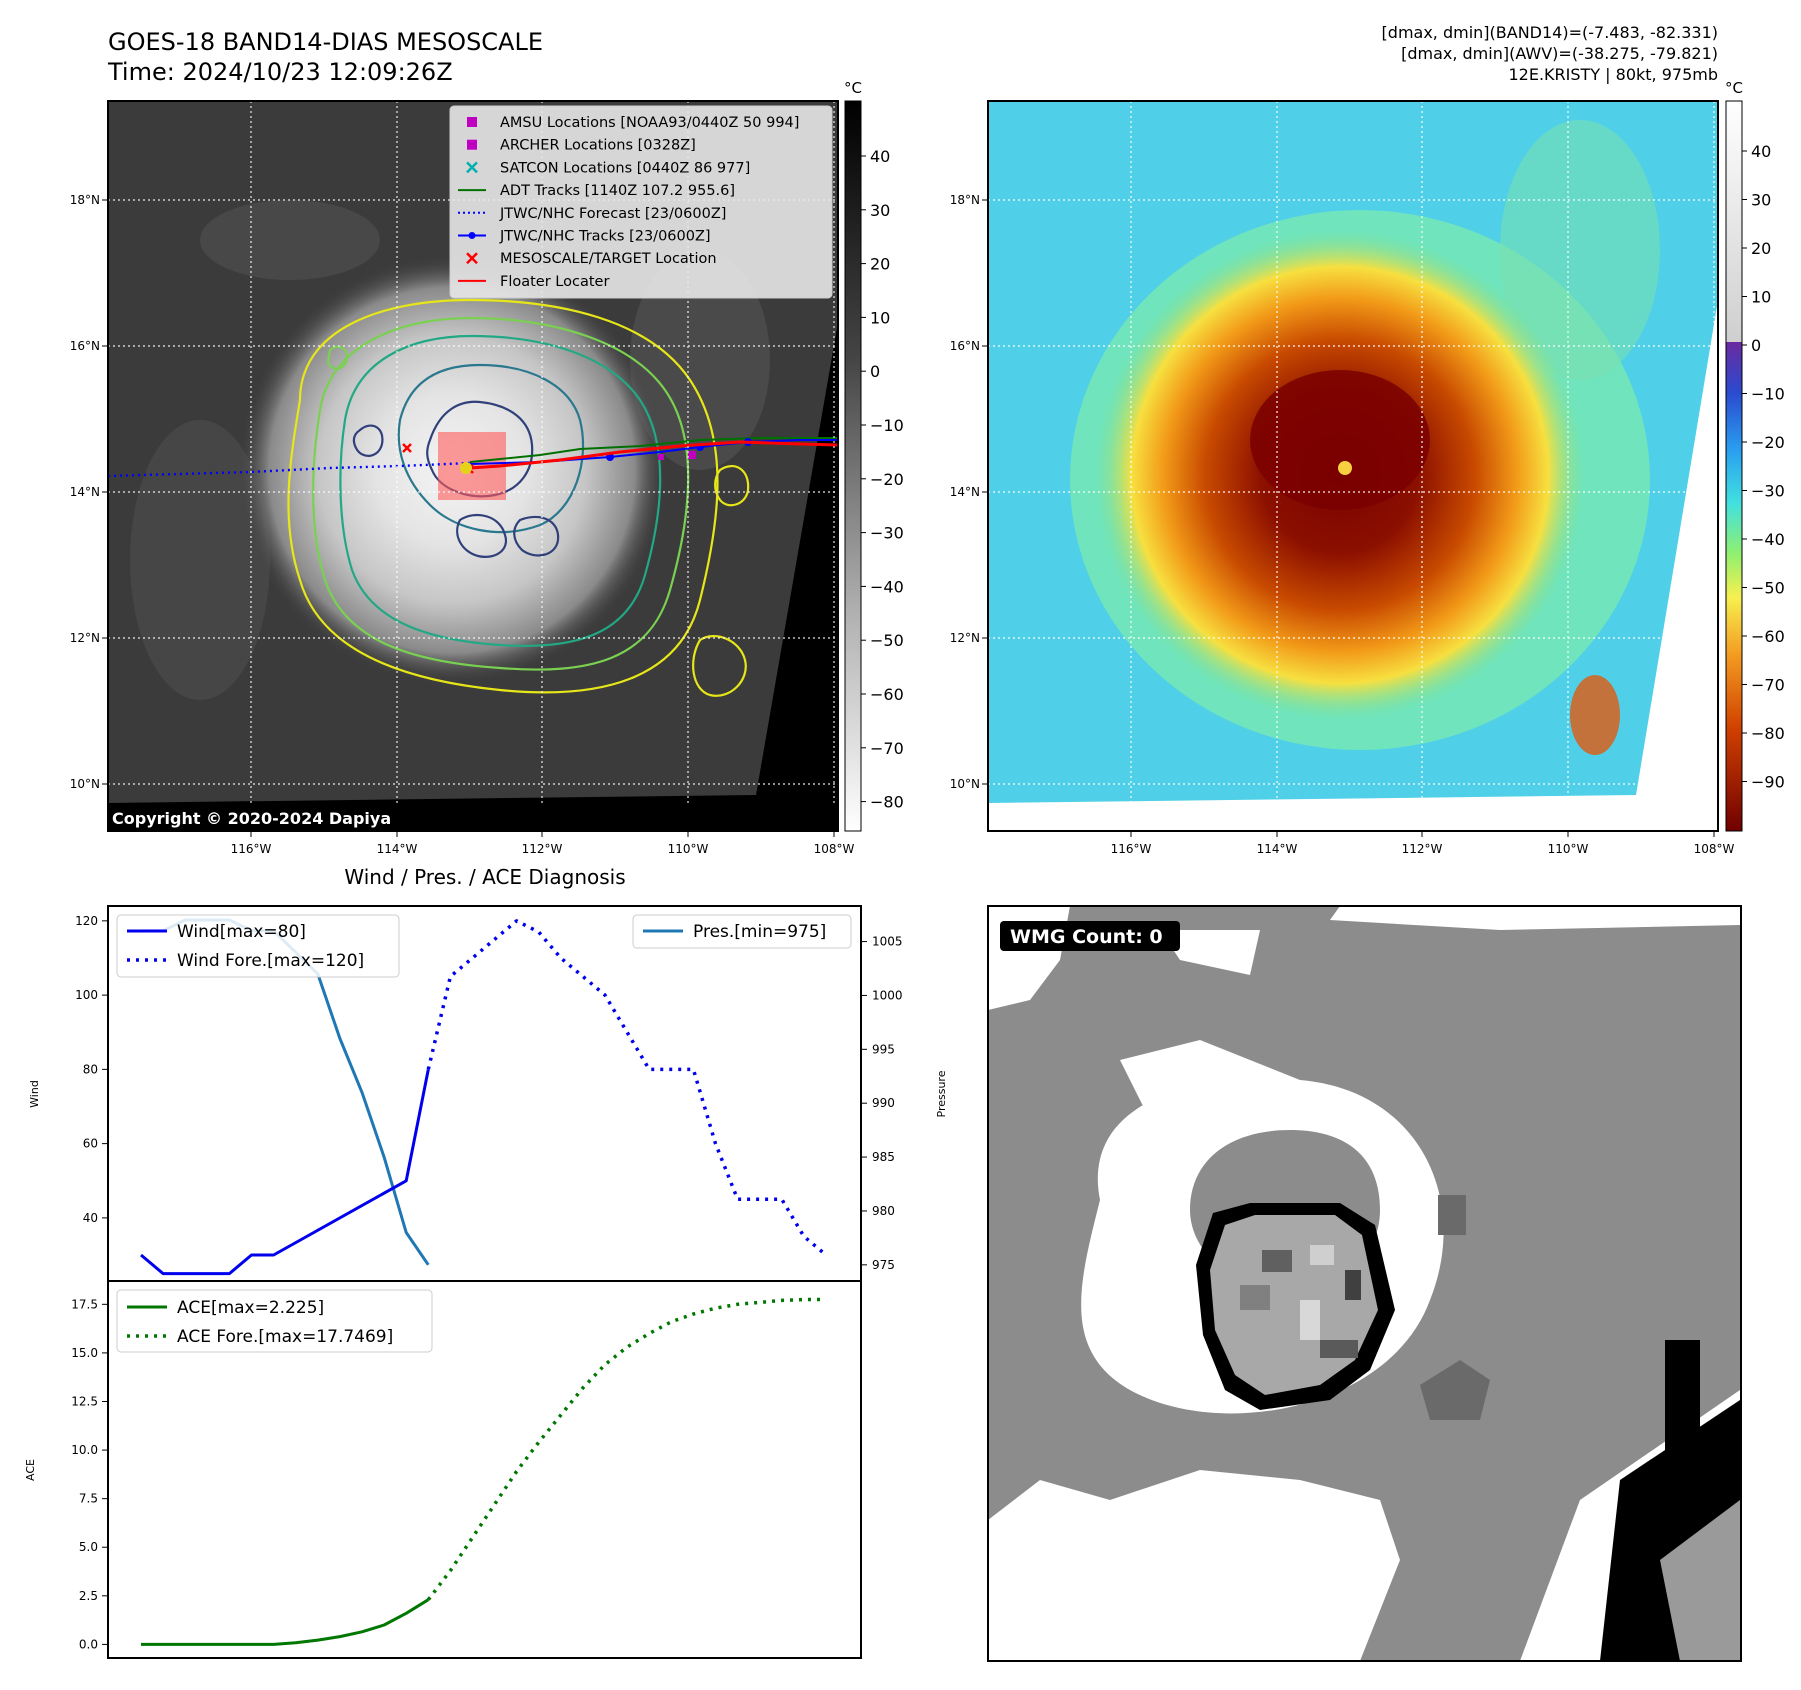 Image resolution: width=1801 pixels, height=1690 pixels. Describe the element at coordinates (274, 1321) in the screenshot. I see `ace-legend: ACE[max=2.225] ACE Fore.[max=17.7469]` at that location.